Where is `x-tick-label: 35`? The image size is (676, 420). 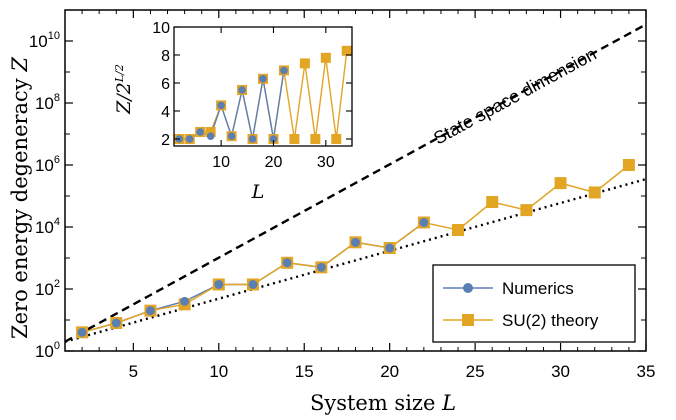
x-tick-label: 35 is located at coordinates (646, 371).